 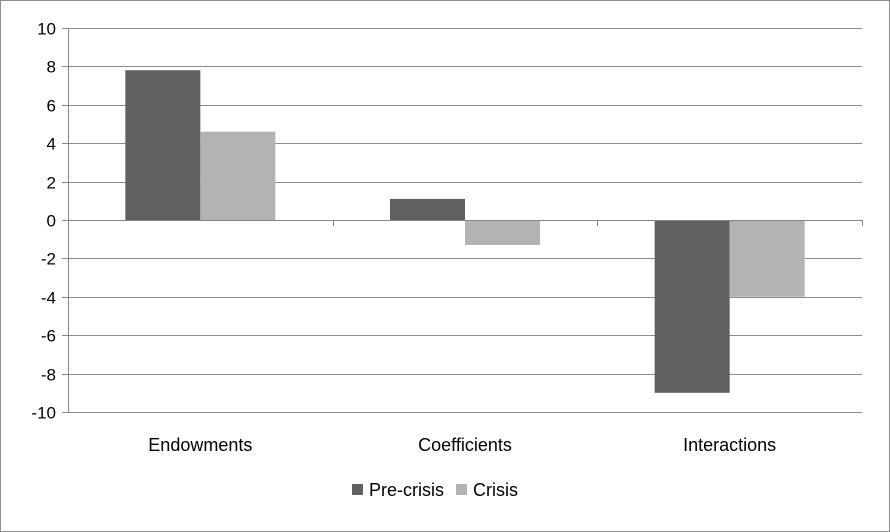 What do you see at coordinates (51, 221) in the screenshot?
I see `y-tick-label: 0` at bounding box center [51, 221].